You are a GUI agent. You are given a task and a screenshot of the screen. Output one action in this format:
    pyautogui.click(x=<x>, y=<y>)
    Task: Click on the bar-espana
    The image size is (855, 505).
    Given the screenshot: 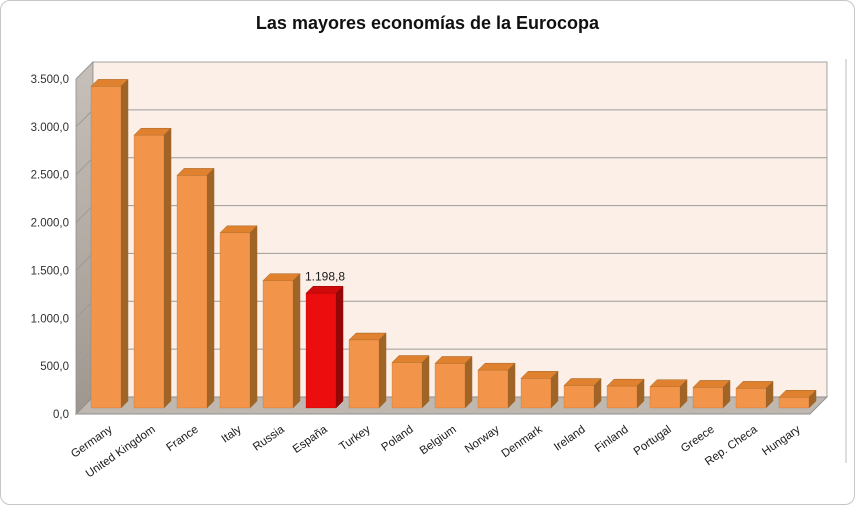 What is the action you would take?
    pyautogui.click(x=324, y=347)
    